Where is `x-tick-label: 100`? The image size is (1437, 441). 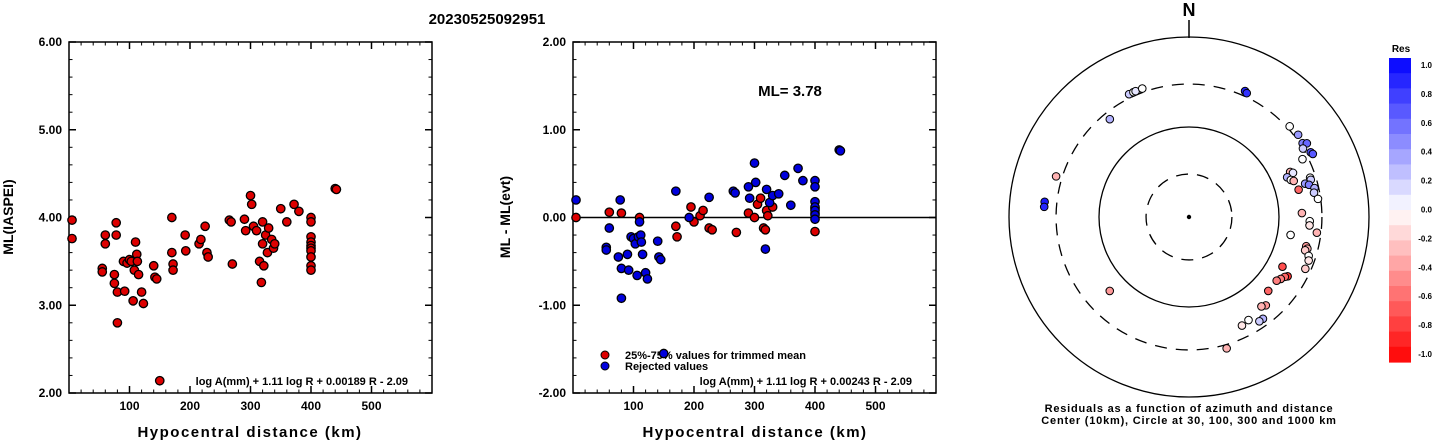
x-tick-label: 100 is located at coordinates (129, 406).